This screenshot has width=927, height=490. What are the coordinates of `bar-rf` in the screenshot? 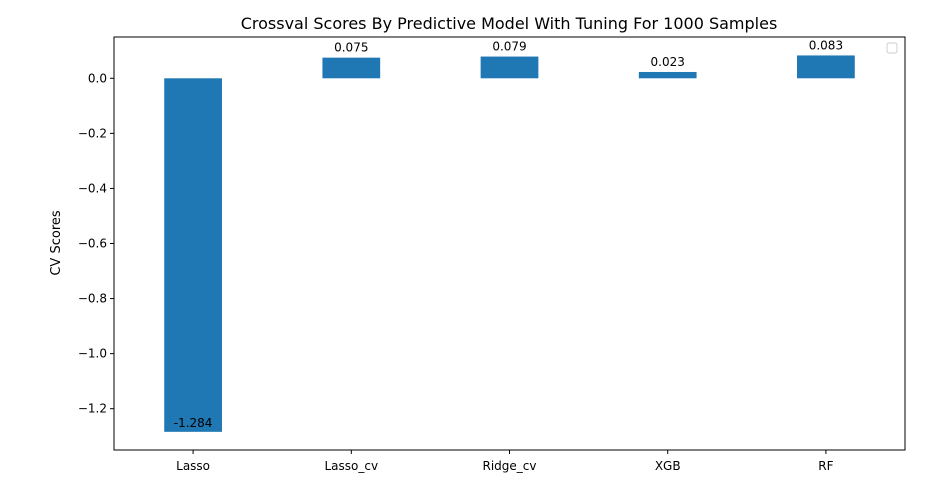 It's located at (826, 67).